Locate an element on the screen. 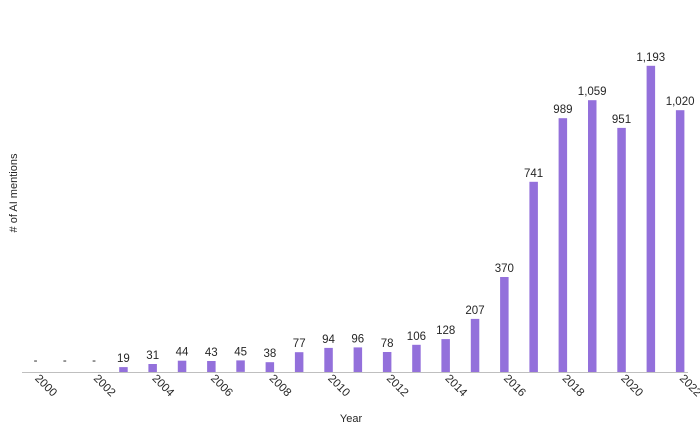 The image size is (700, 436). value-label-2019: 1,059 is located at coordinates (592, 92).